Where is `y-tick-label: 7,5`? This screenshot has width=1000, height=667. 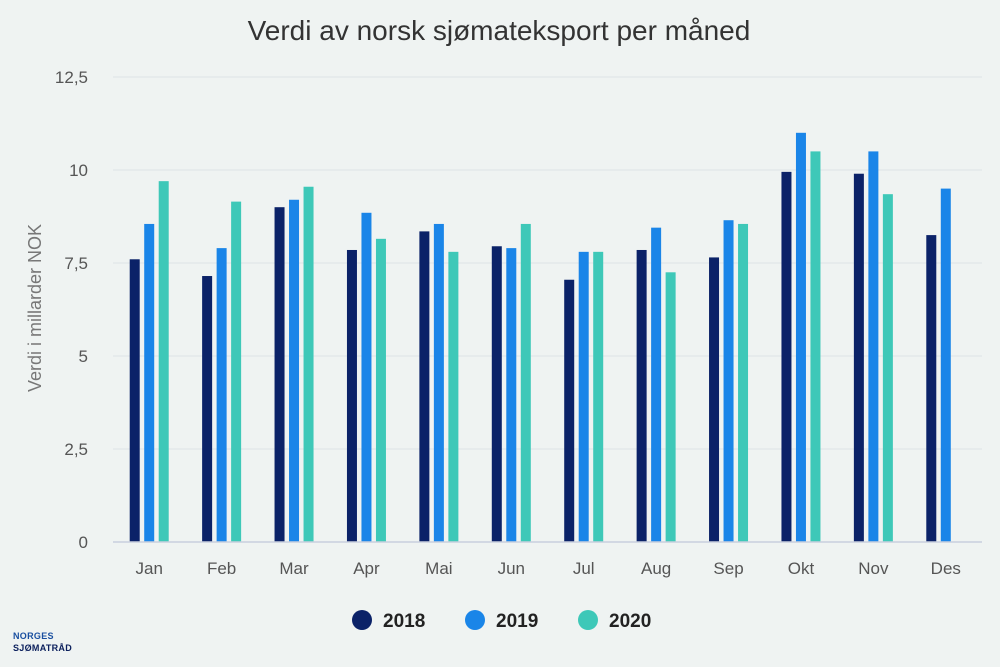
y-tick-label: 7,5 is located at coordinates (76, 263).